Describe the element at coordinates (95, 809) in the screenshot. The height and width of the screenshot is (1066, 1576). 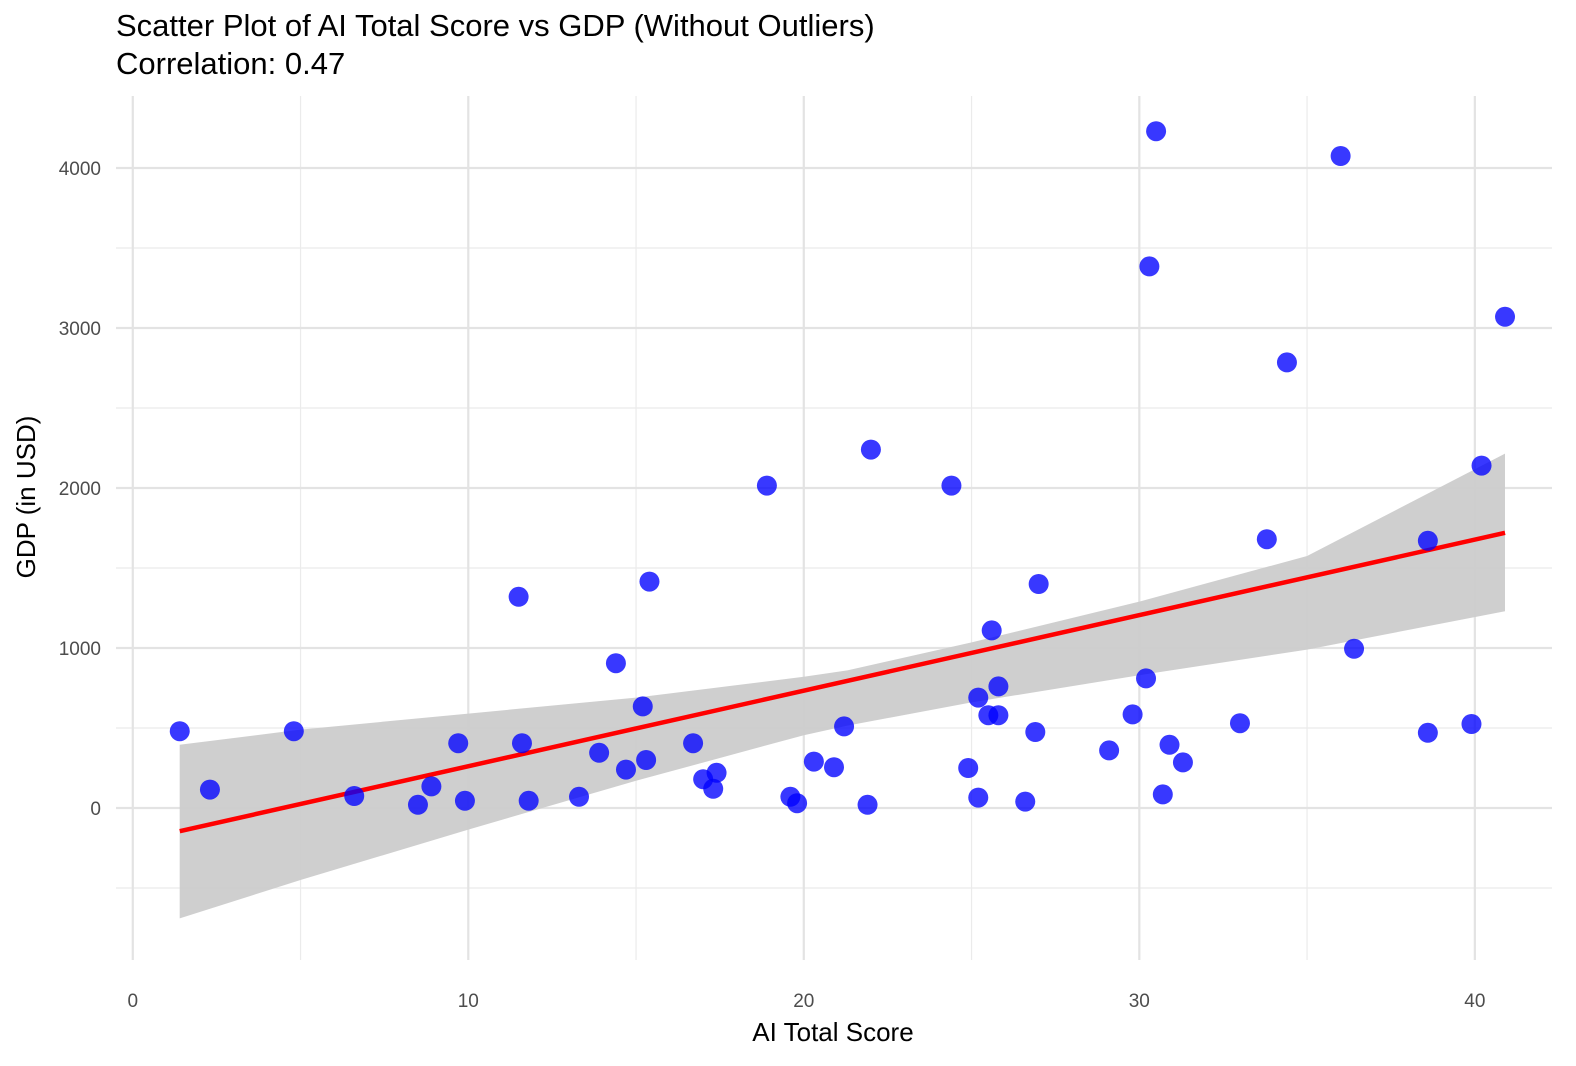
I see `y-tick-label: 0` at that location.